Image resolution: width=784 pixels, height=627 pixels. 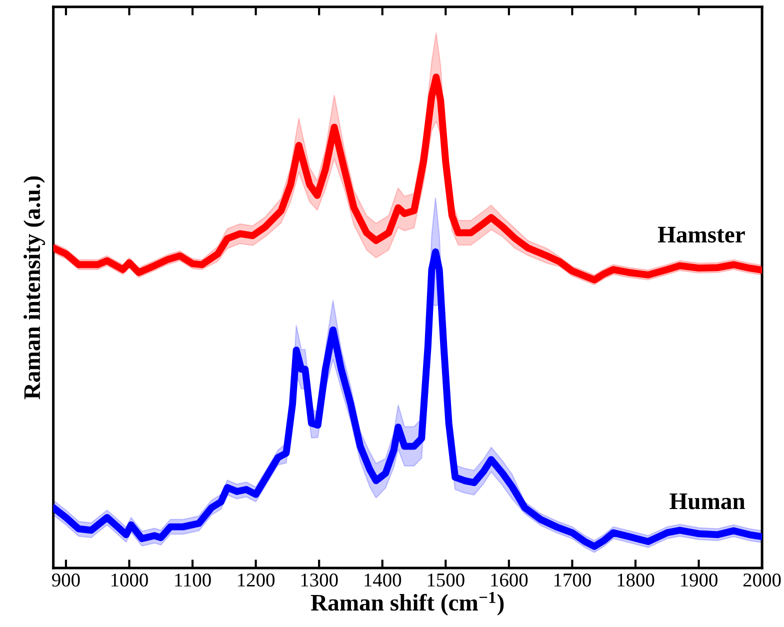 What do you see at coordinates (130, 580) in the screenshot?
I see `x-tick-label: 1000` at bounding box center [130, 580].